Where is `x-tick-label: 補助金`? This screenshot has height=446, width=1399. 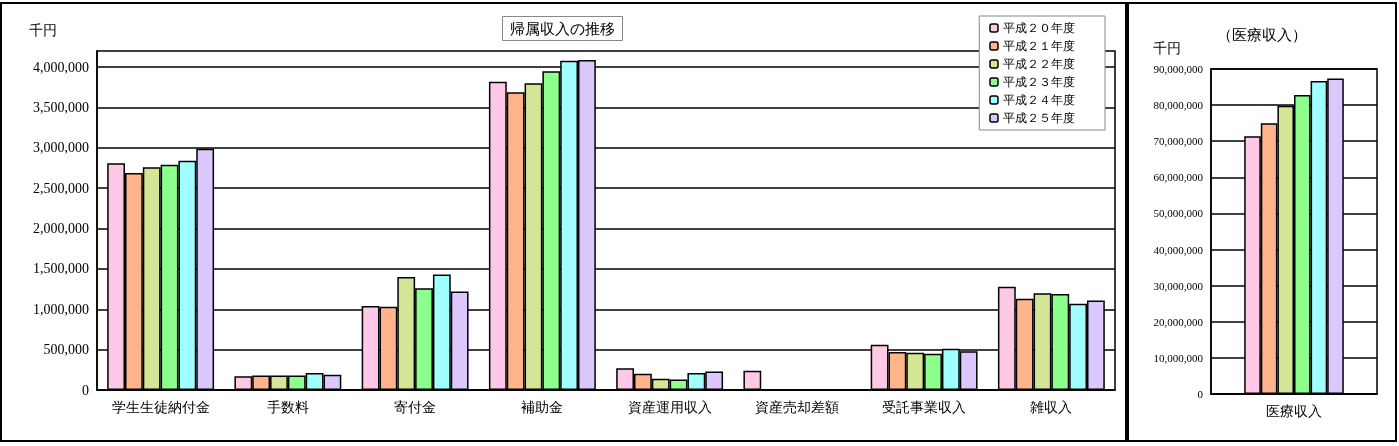 x-tick-label: 補助金 is located at coordinates (542, 407).